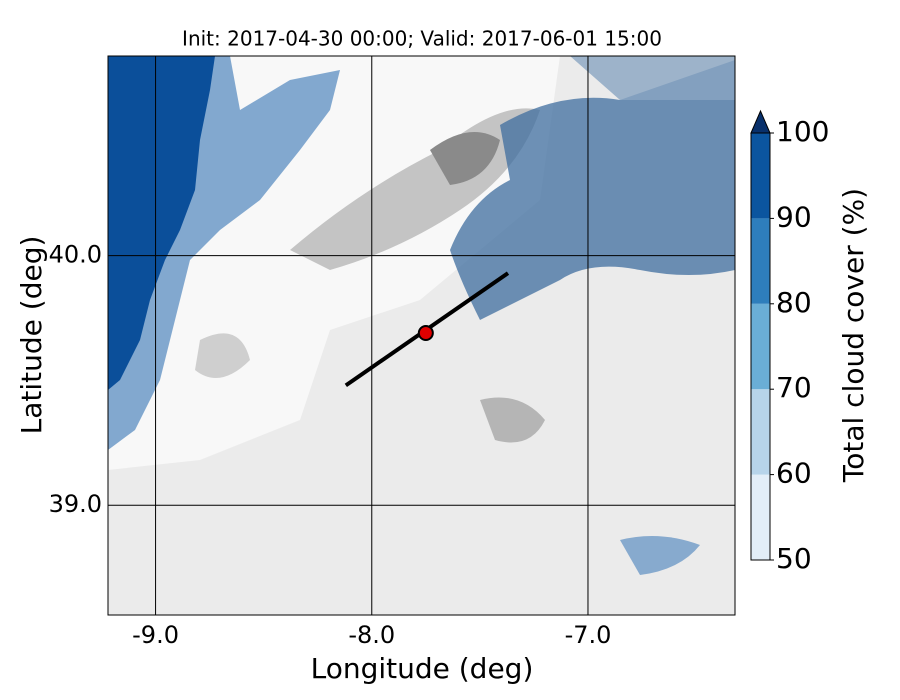 The height and width of the screenshot is (700, 900). Describe the element at coordinates (155, 635) in the screenshot. I see `x-tick-label: -9.0` at that location.